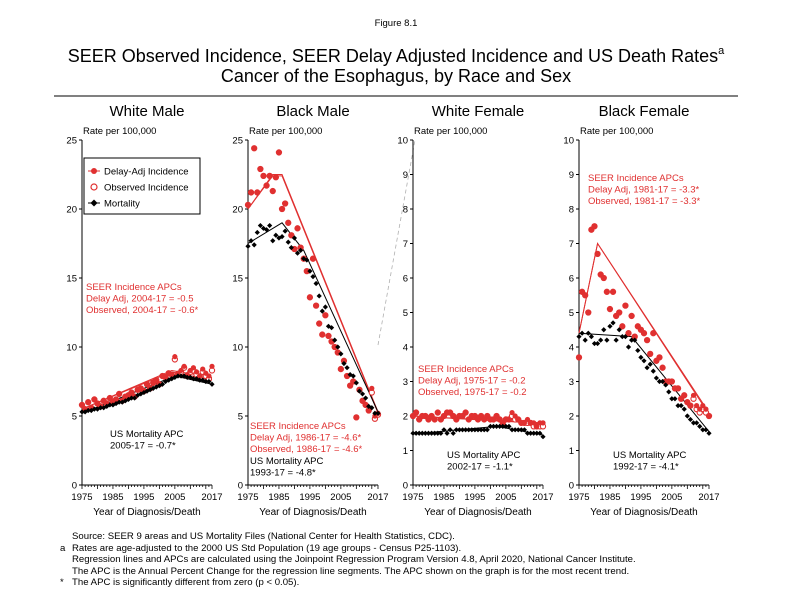 The image size is (792, 612). I want to click on panel-title: Black Male, so click(312, 111).